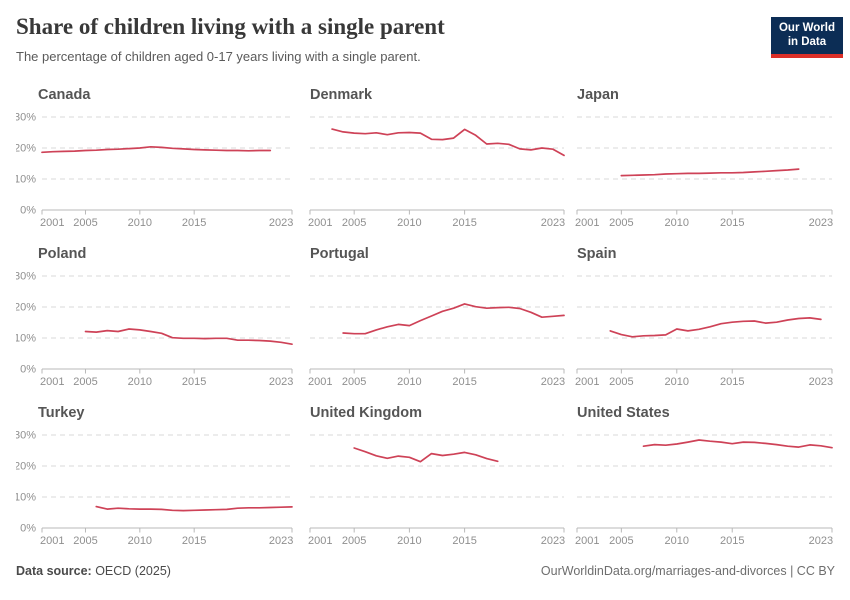 The height and width of the screenshot is (600, 850). I want to click on chart-canvas-japan: 2001 2005 2010 2015 2023, so click(701, 170).